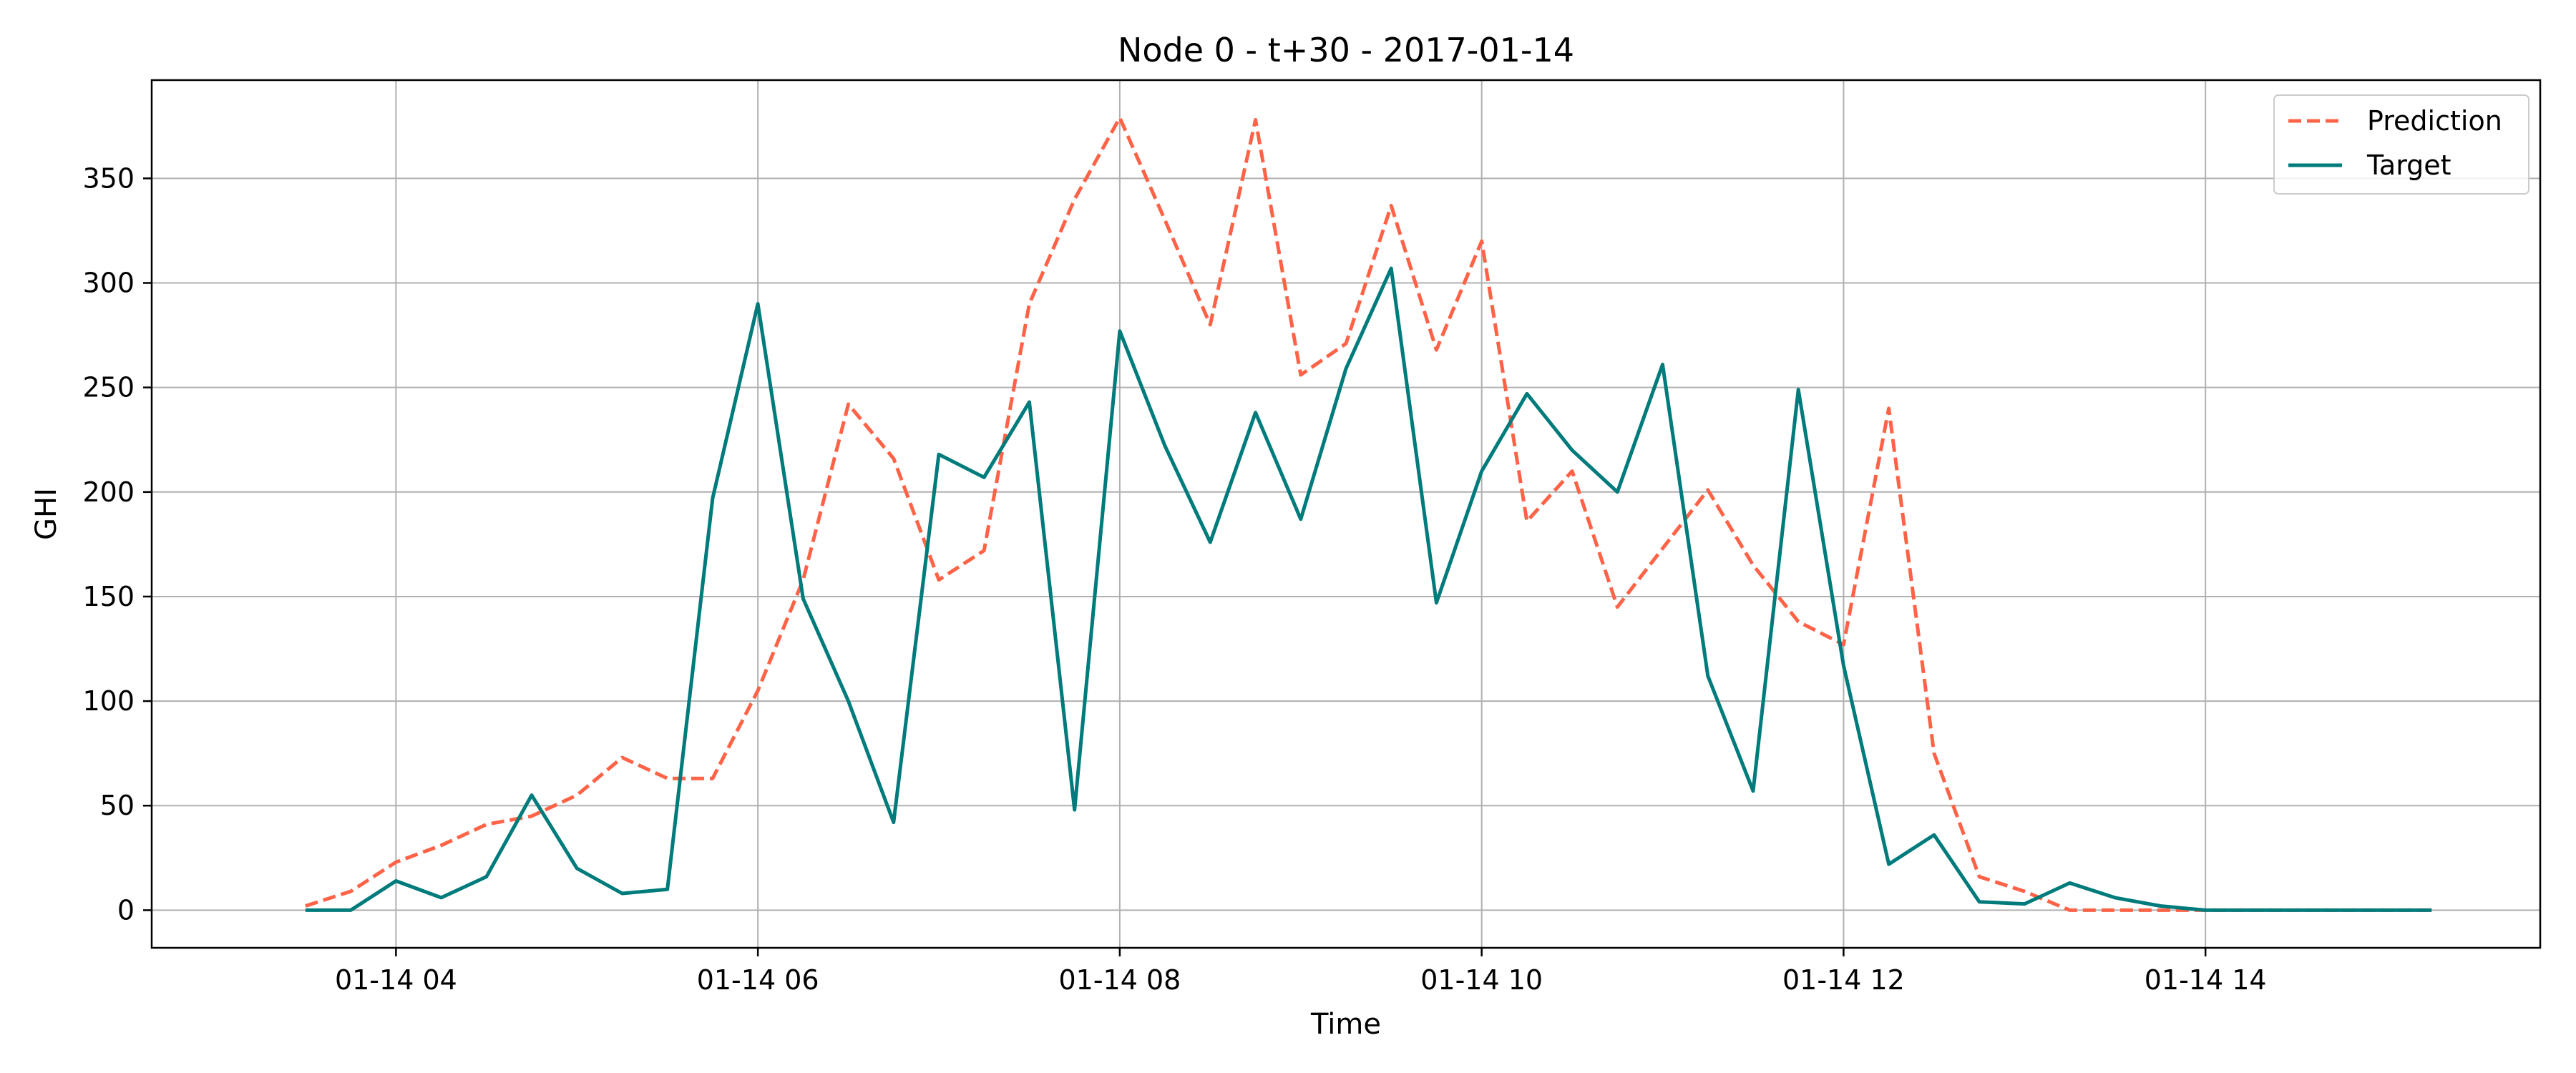 Image resolution: width=2576 pixels, height=1073 pixels. Describe the element at coordinates (108, 178) in the screenshot. I see `y-tick-label: 350` at that location.